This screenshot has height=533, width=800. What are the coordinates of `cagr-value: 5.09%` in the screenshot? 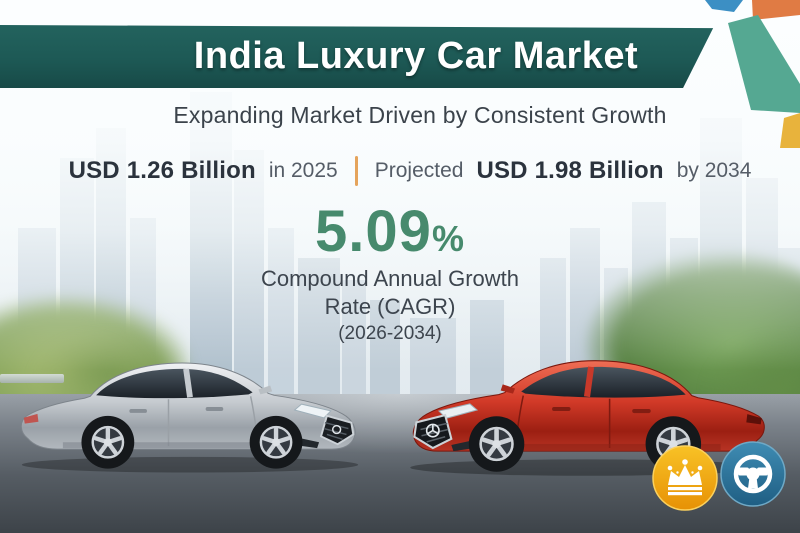 It's located at (390, 232).